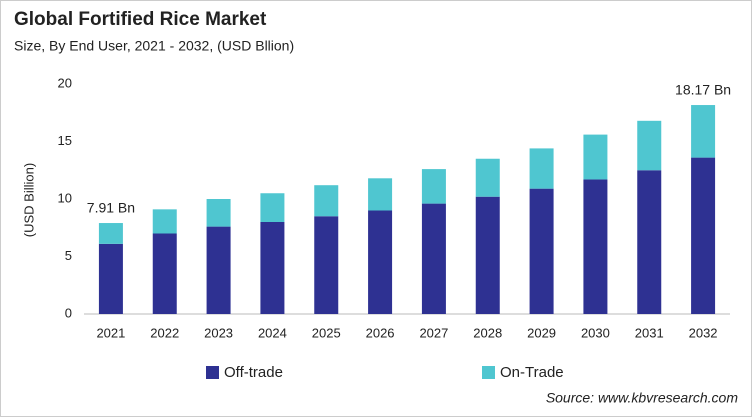 This screenshot has width=752, height=417. What do you see at coordinates (65, 82) in the screenshot?
I see `y-tick-label: 20` at bounding box center [65, 82].